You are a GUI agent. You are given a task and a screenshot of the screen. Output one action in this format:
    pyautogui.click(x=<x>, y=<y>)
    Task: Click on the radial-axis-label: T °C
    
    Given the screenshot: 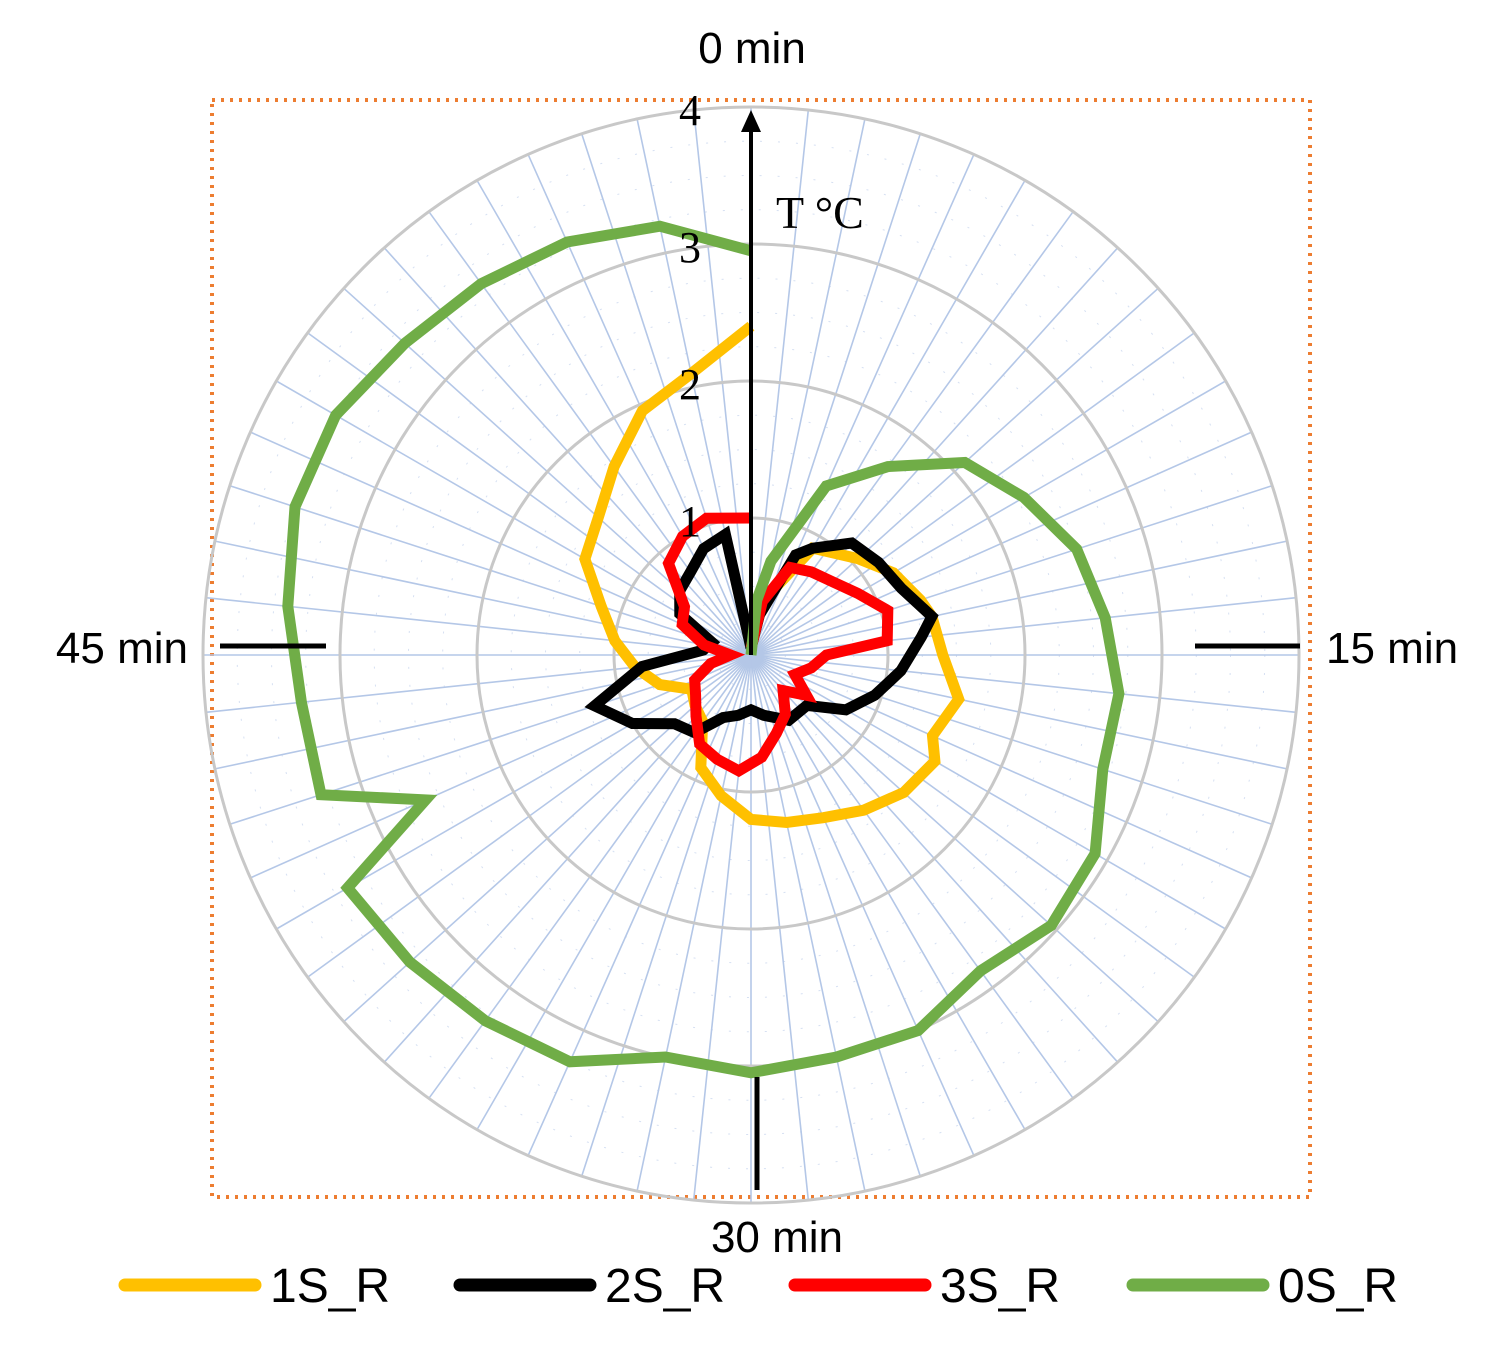 What is the action you would take?
    pyautogui.click(x=820, y=212)
    